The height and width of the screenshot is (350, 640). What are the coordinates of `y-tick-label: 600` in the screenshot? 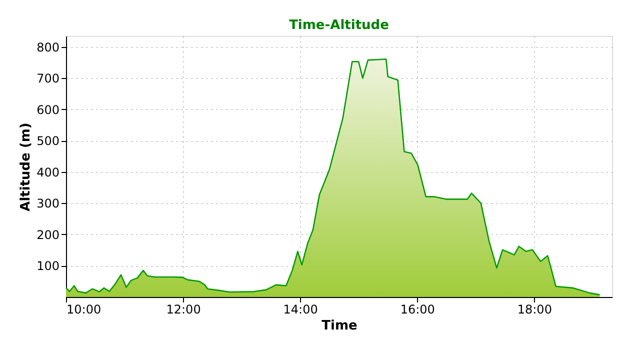 It's located at (48, 109).